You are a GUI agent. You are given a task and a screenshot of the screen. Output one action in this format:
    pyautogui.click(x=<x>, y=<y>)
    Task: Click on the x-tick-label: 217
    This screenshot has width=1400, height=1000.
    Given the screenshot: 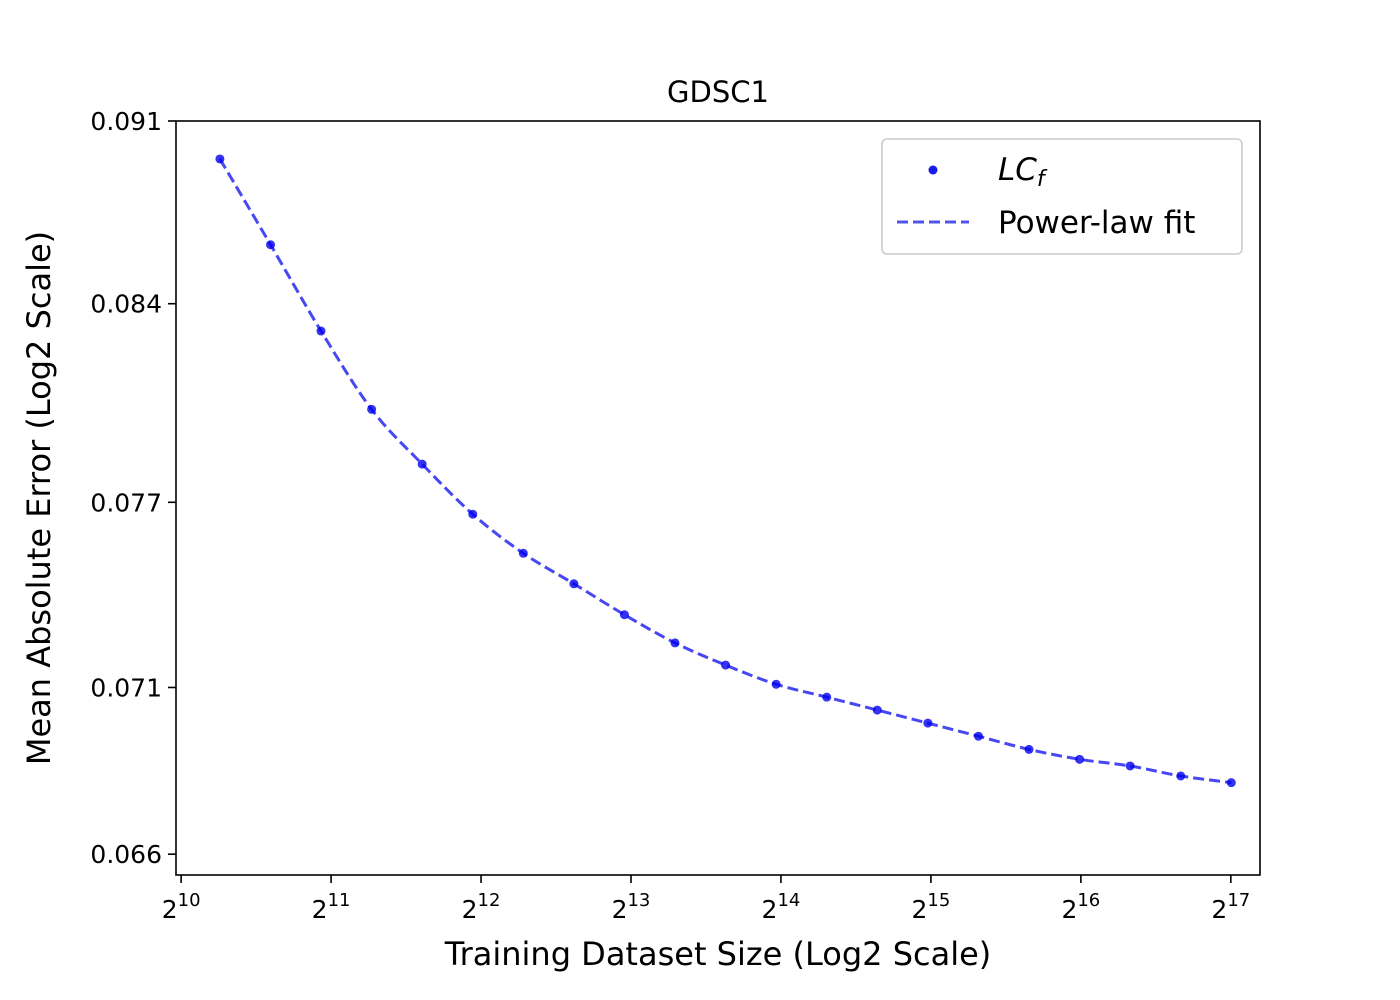 What is the action you would take?
    pyautogui.click(x=1230, y=907)
    